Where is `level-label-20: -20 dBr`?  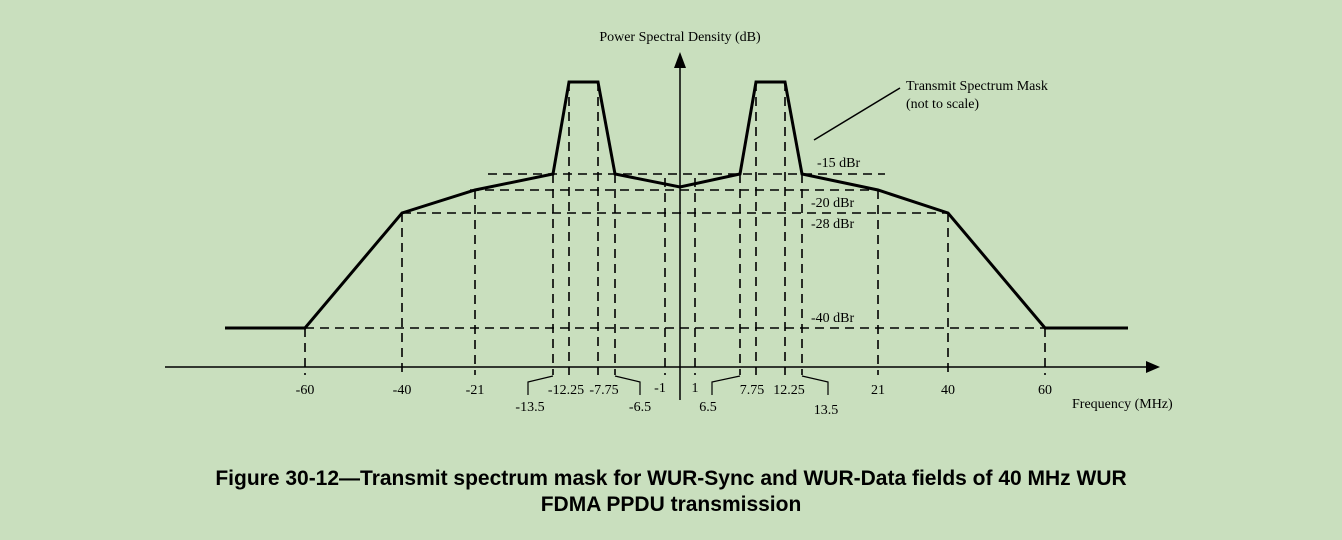 level-label-20: -20 dBr is located at coordinates (833, 203).